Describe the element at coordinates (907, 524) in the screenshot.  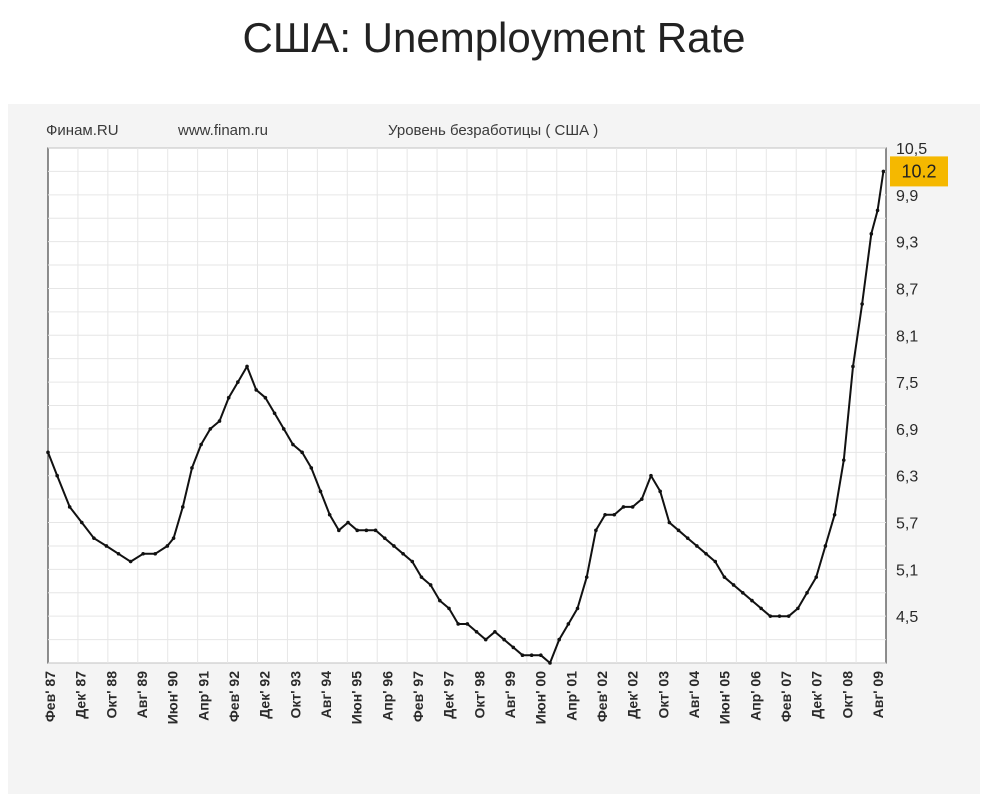
I see `y-tick-label: 5,7` at that location.